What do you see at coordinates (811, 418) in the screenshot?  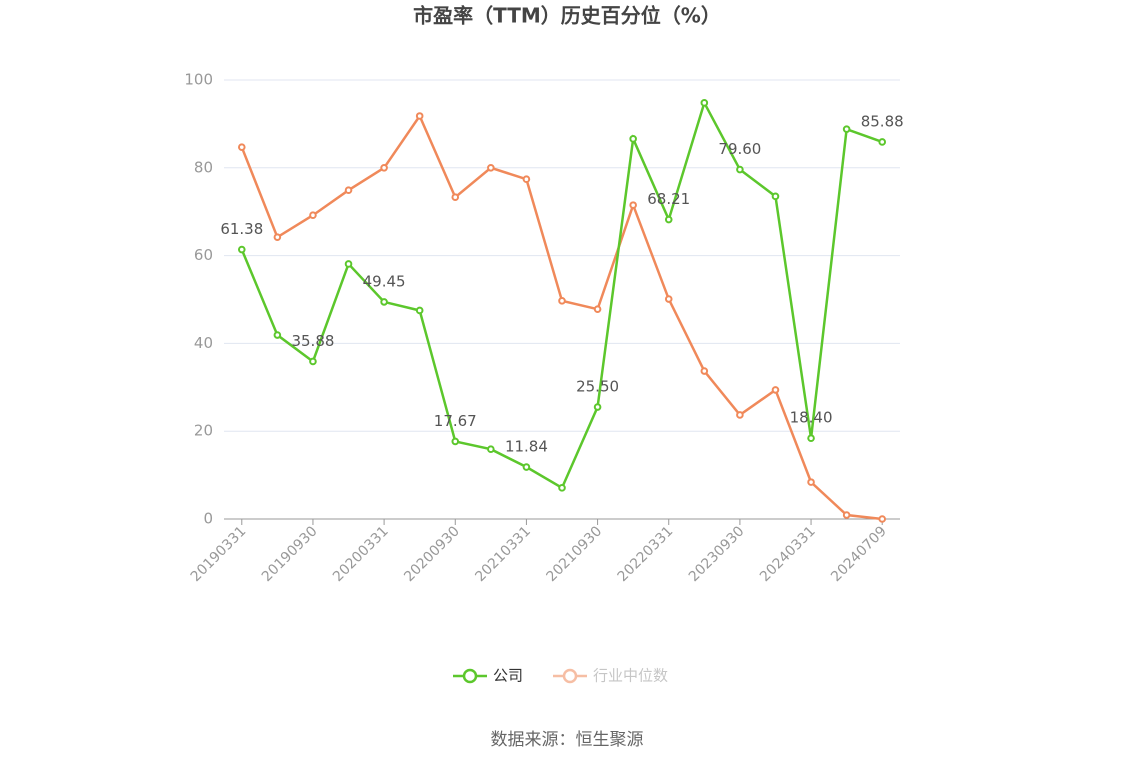 I see `data-label: 18.40` at bounding box center [811, 418].